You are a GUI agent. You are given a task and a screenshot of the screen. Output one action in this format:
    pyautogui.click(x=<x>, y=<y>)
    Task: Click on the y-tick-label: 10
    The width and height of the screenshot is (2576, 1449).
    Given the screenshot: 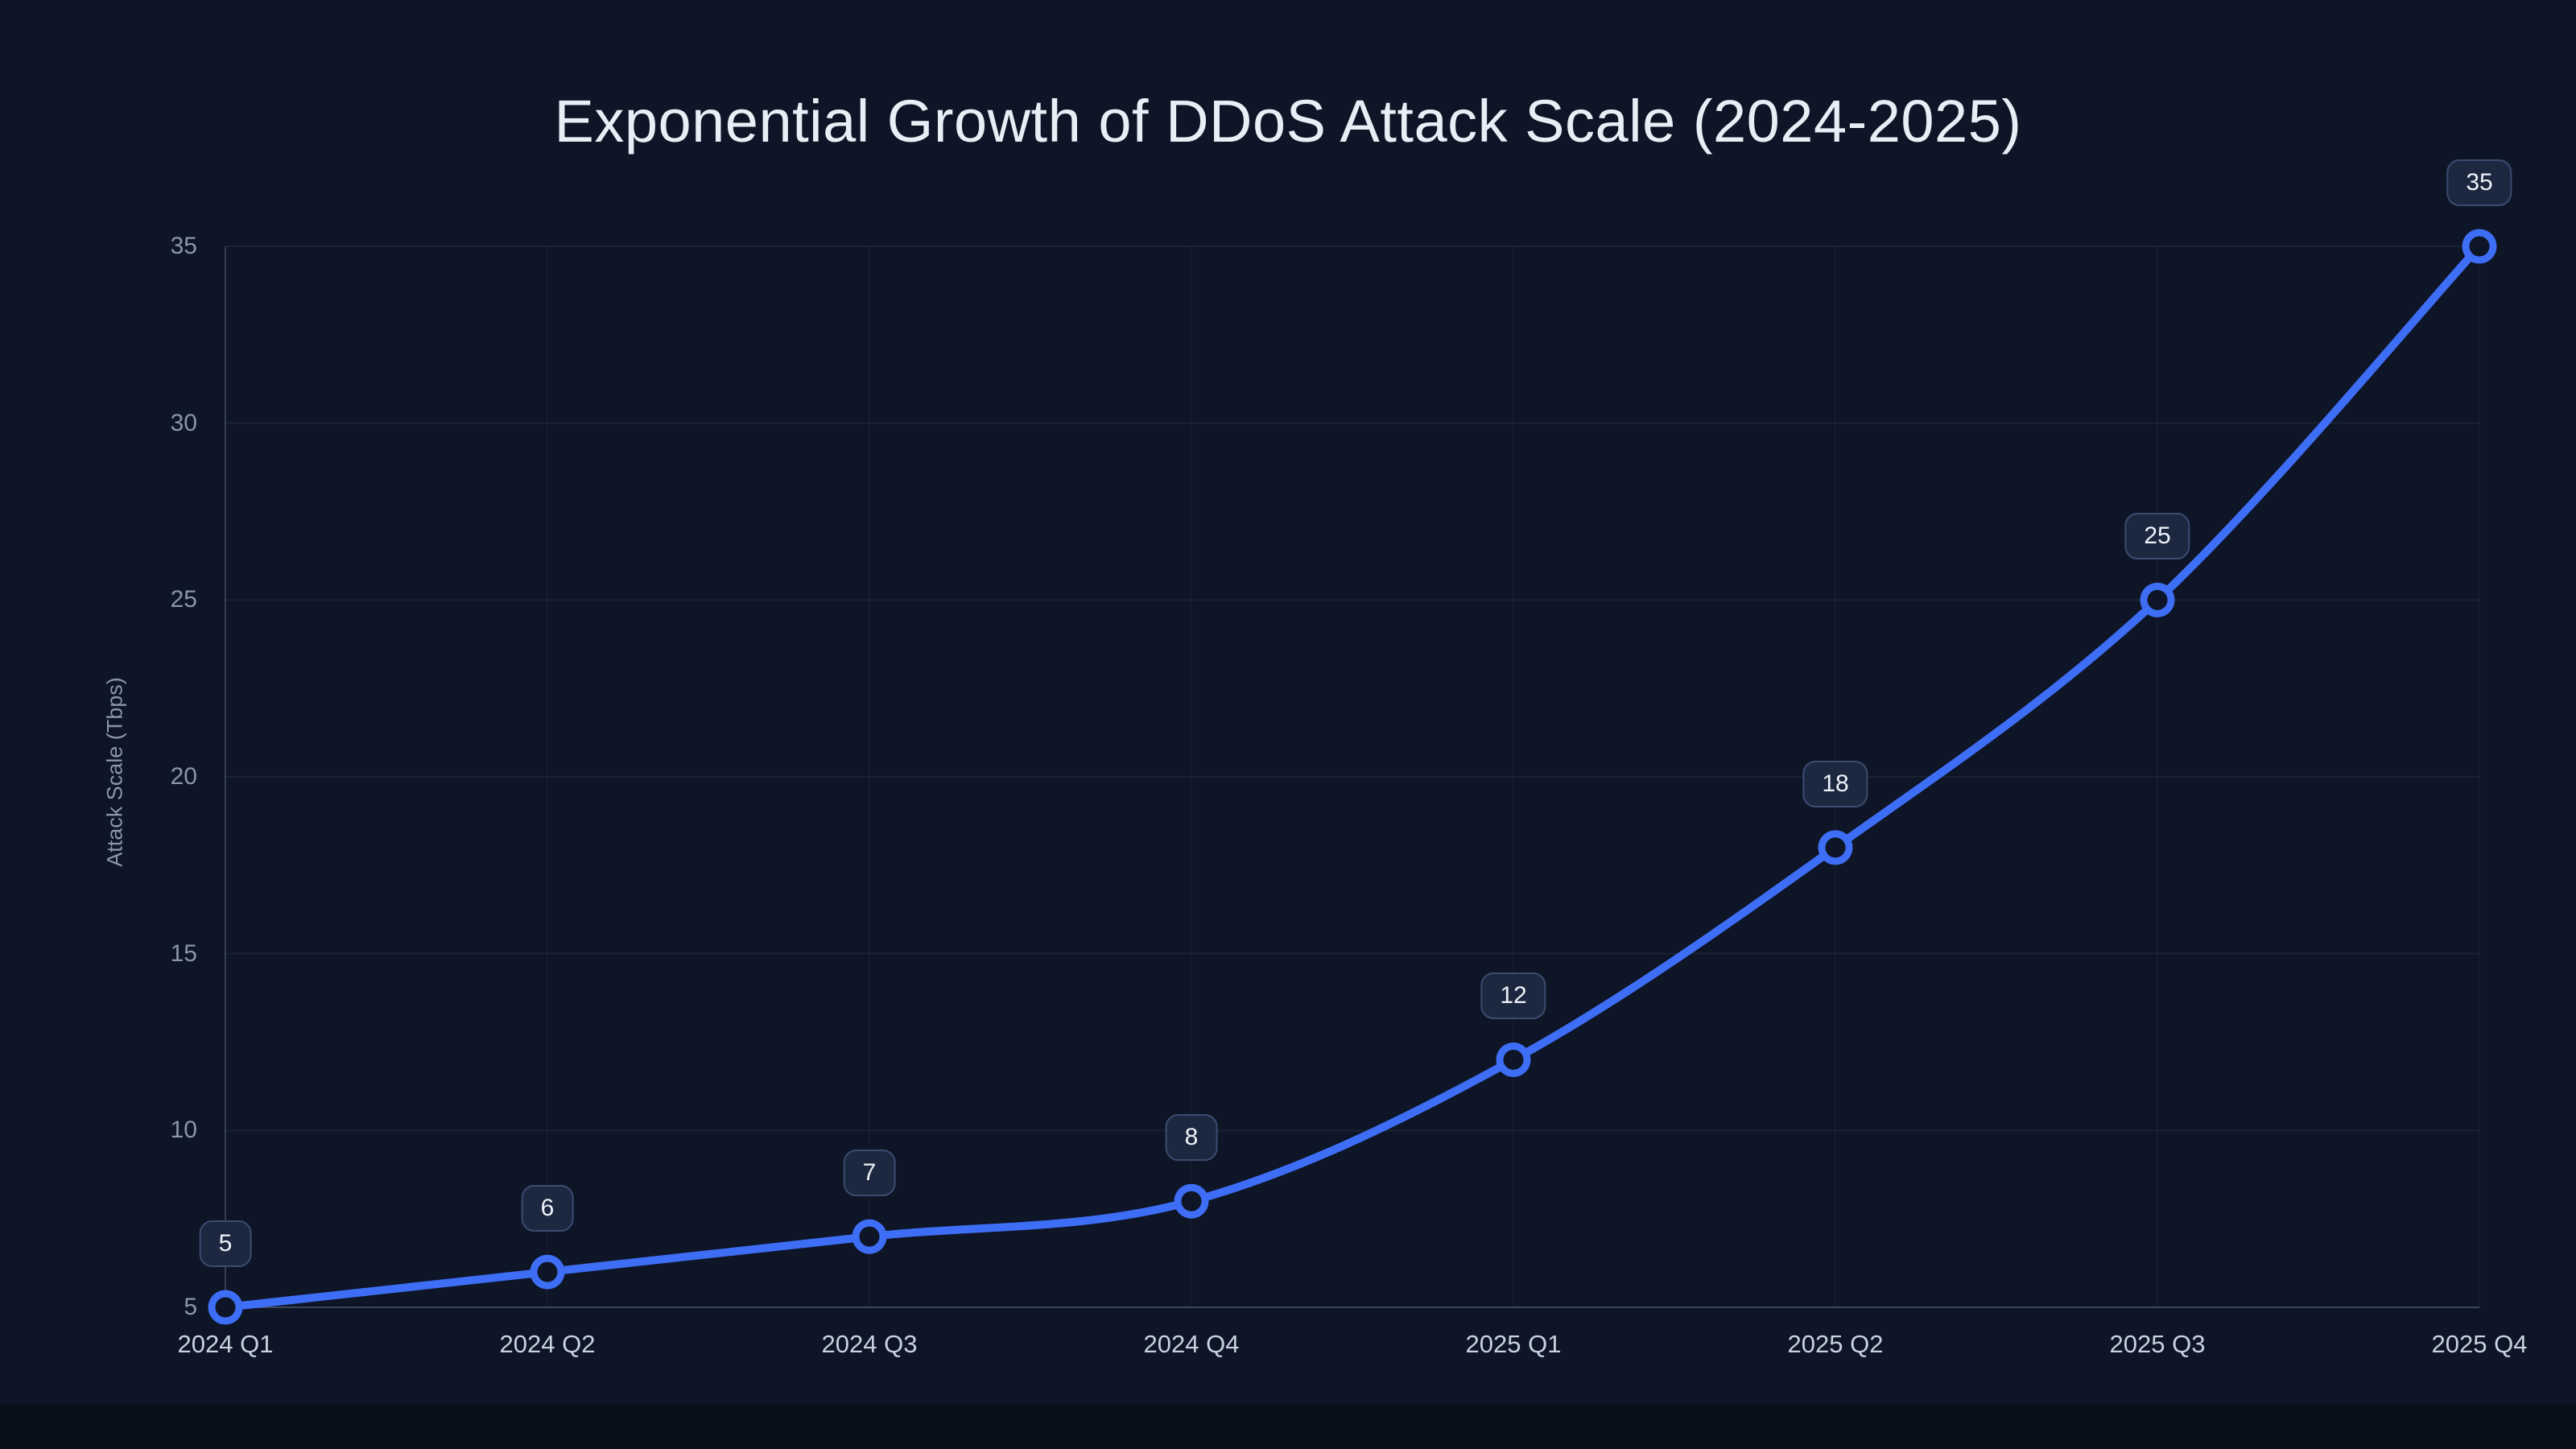 What is the action you would take?
    pyautogui.click(x=183, y=1130)
    